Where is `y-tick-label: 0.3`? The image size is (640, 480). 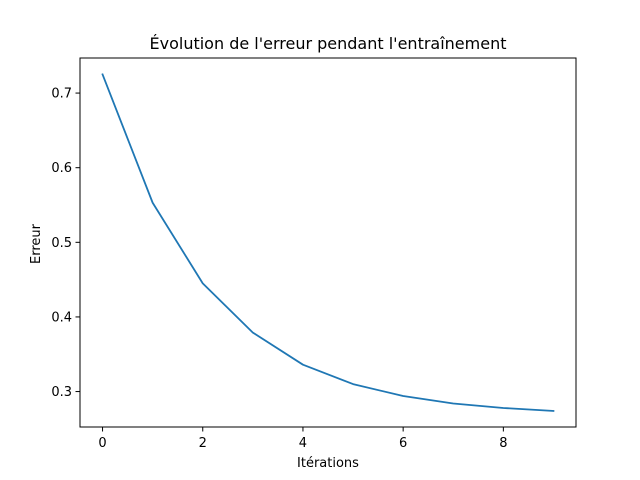 y-tick-label: 0.3 is located at coordinates (61, 392).